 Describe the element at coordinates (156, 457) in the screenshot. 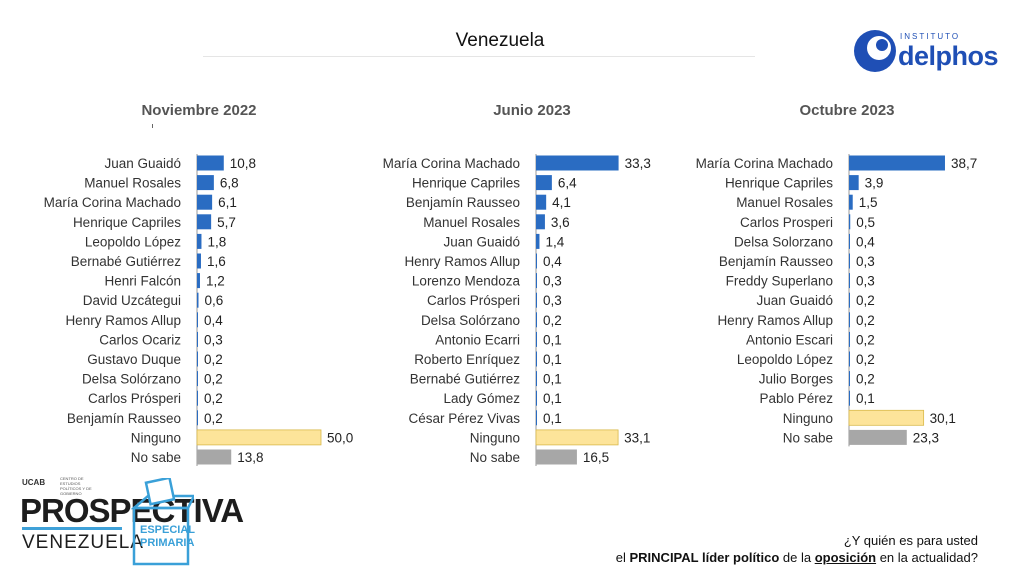

I see `chart-1-category-label: No sabe` at that location.